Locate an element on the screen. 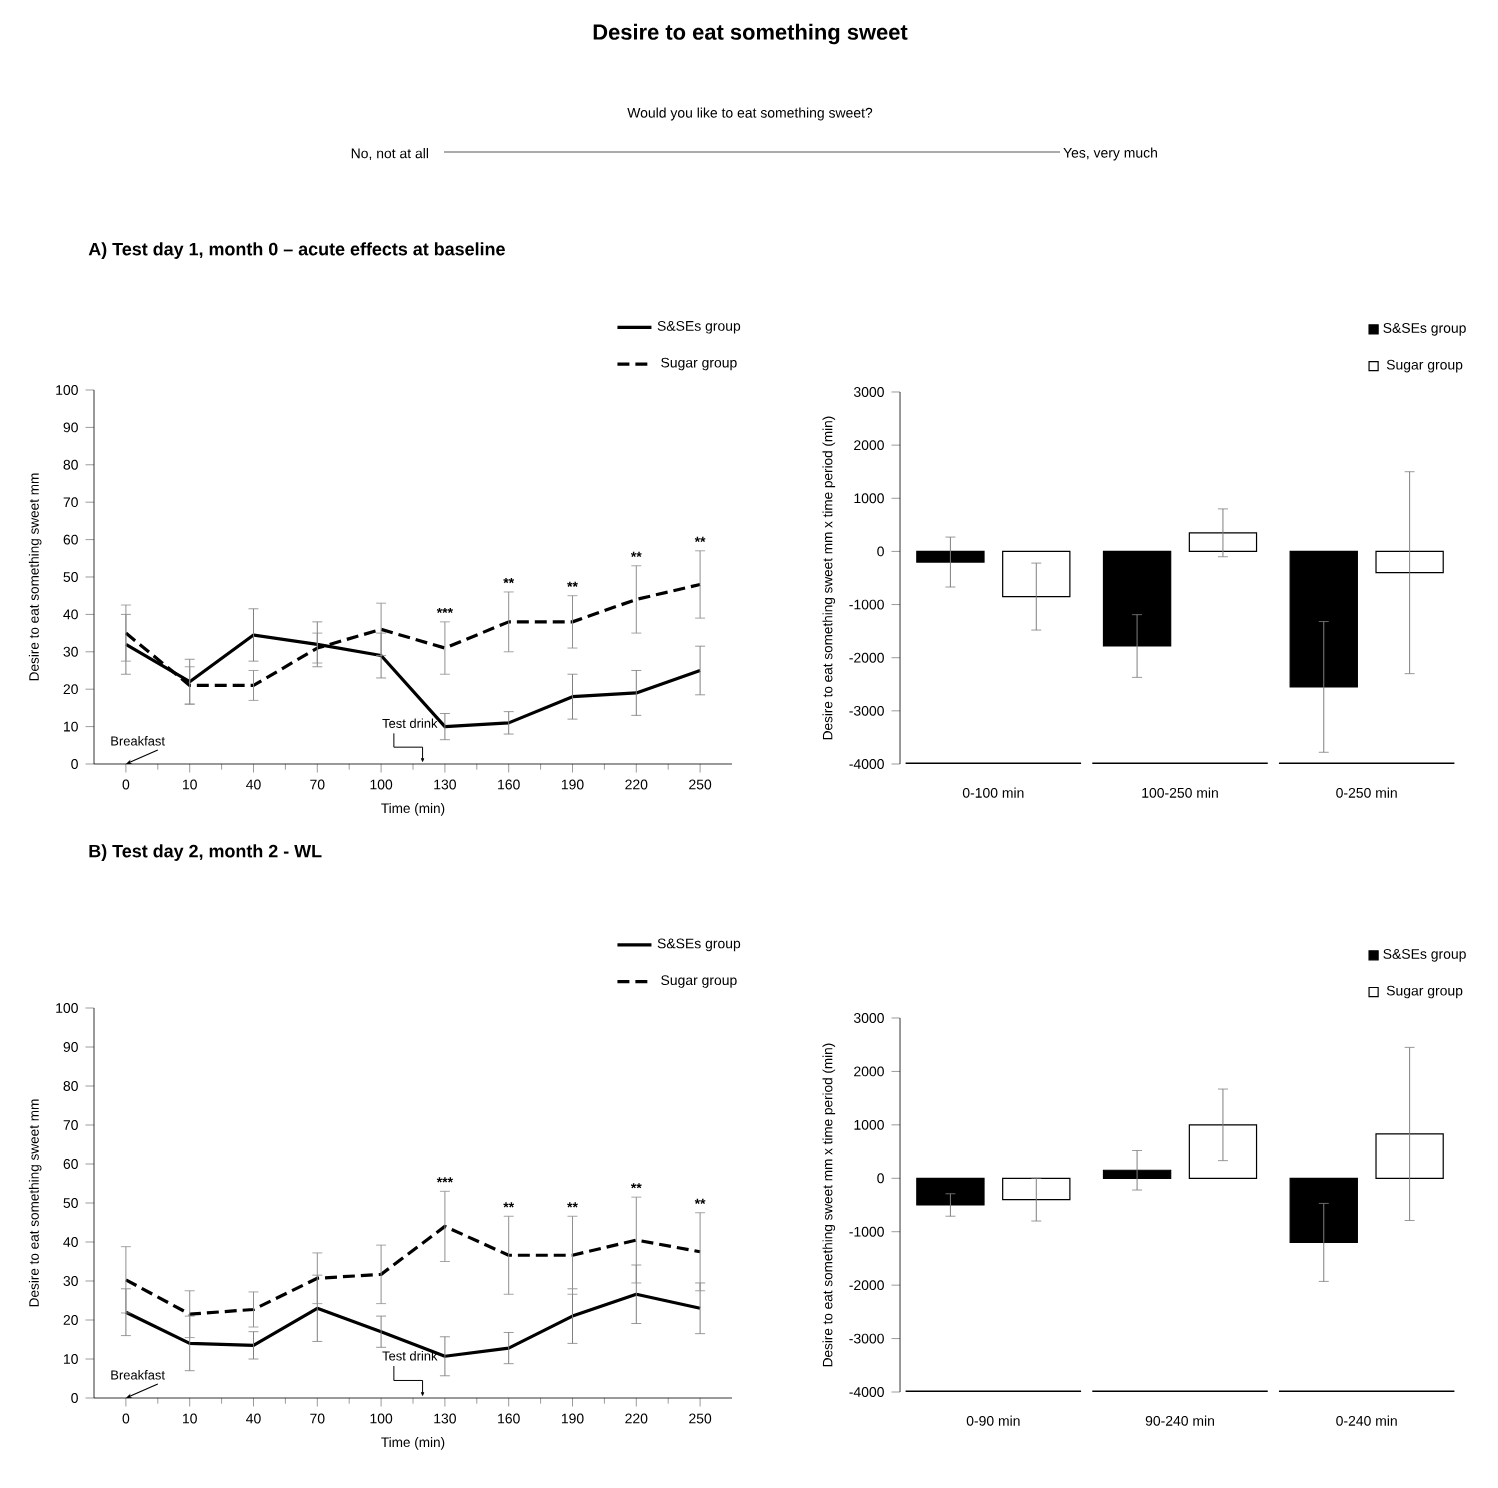 The height and width of the screenshot is (1488, 1498). chart-title: B) Test day 2, month 2 - WL is located at coordinates (205, 852).